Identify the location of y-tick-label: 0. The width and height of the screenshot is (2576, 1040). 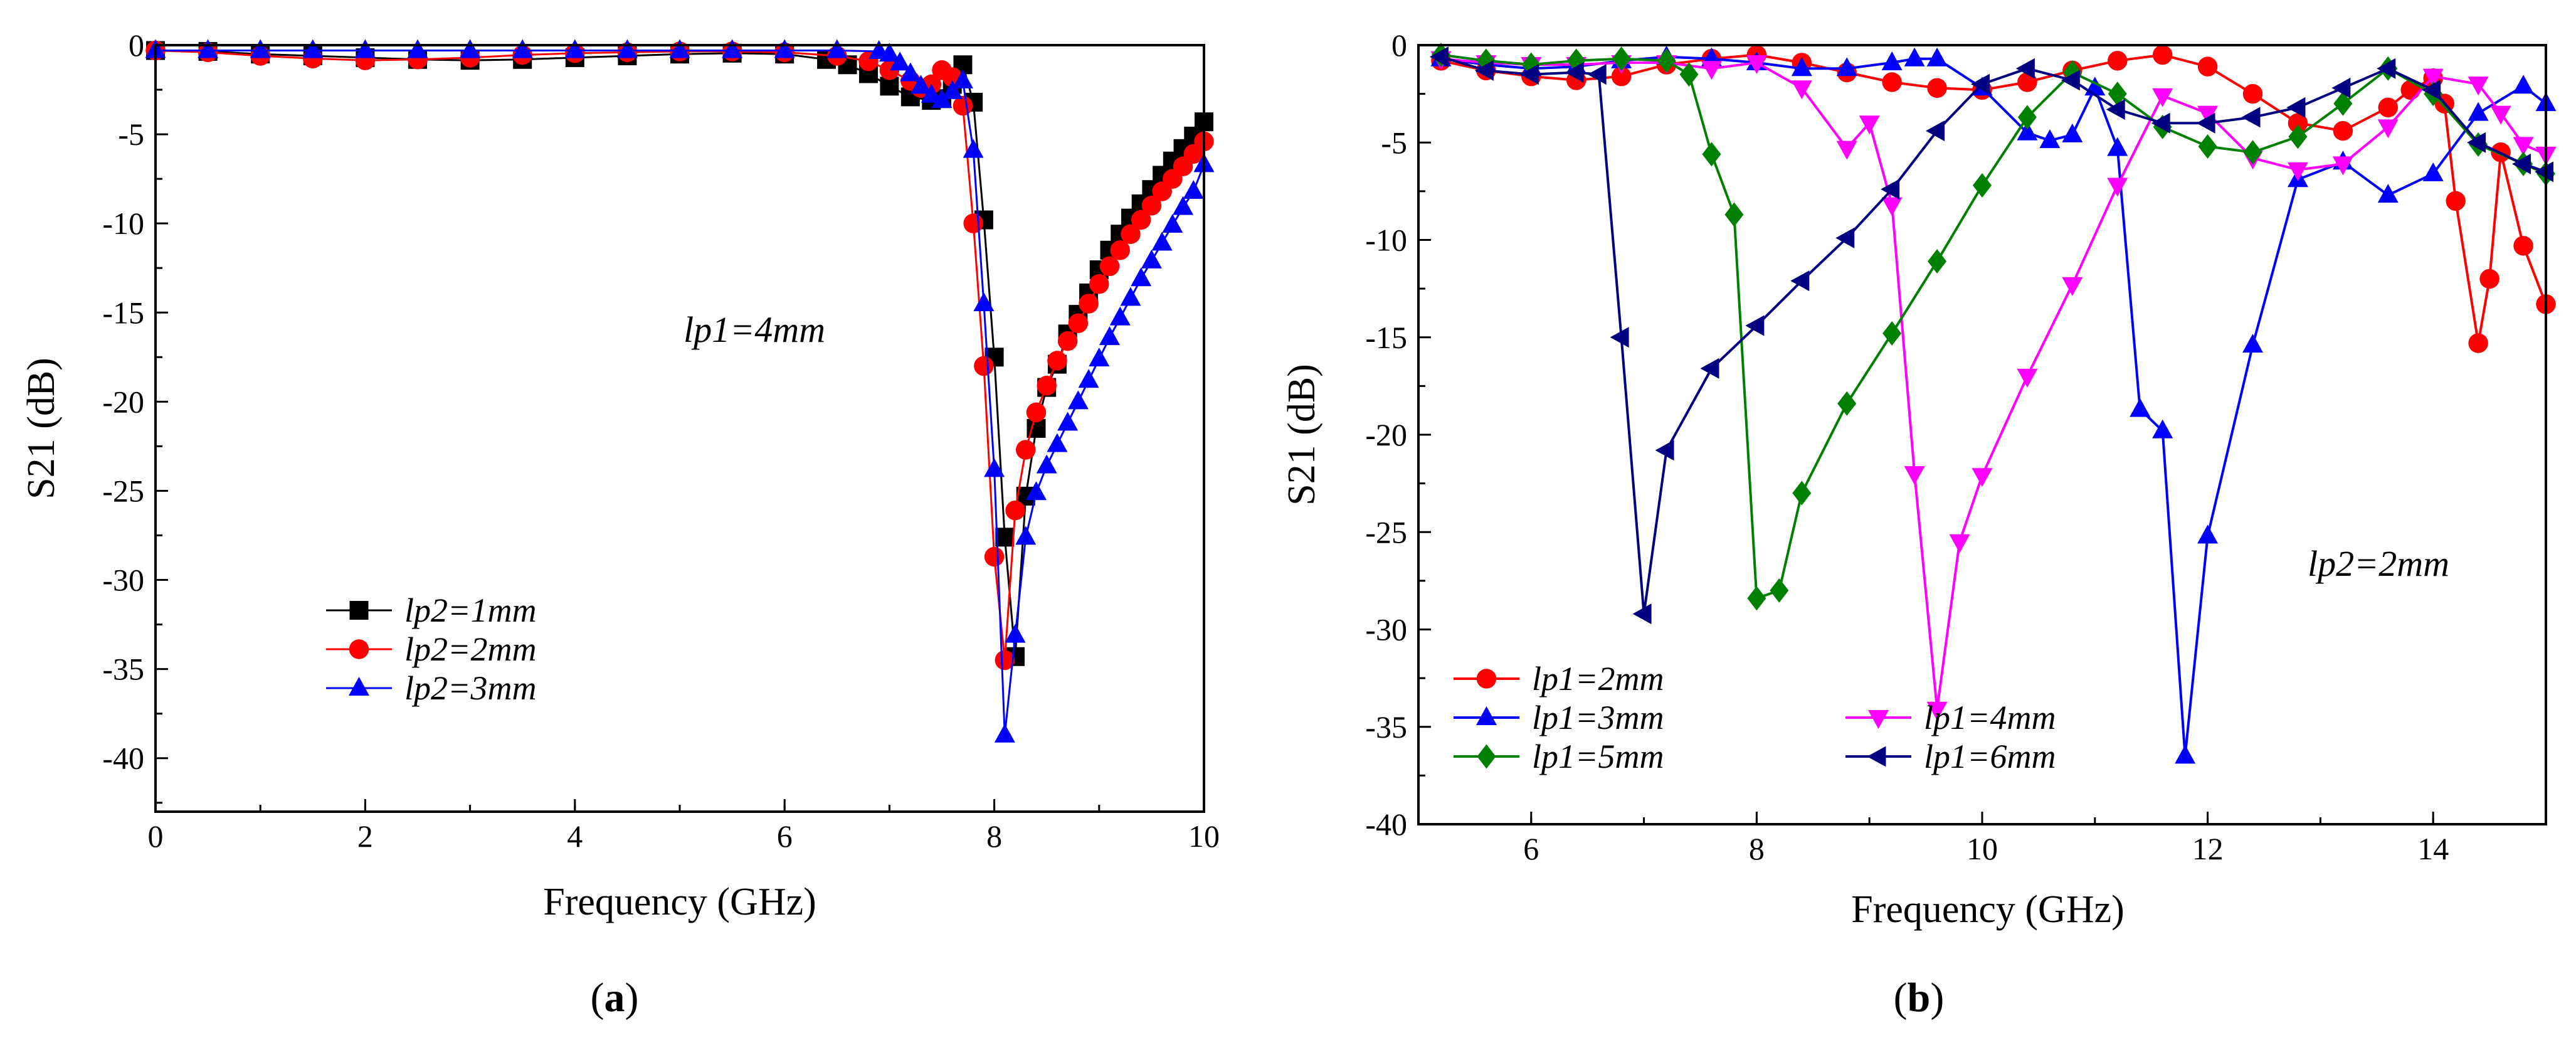
(1399, 45).